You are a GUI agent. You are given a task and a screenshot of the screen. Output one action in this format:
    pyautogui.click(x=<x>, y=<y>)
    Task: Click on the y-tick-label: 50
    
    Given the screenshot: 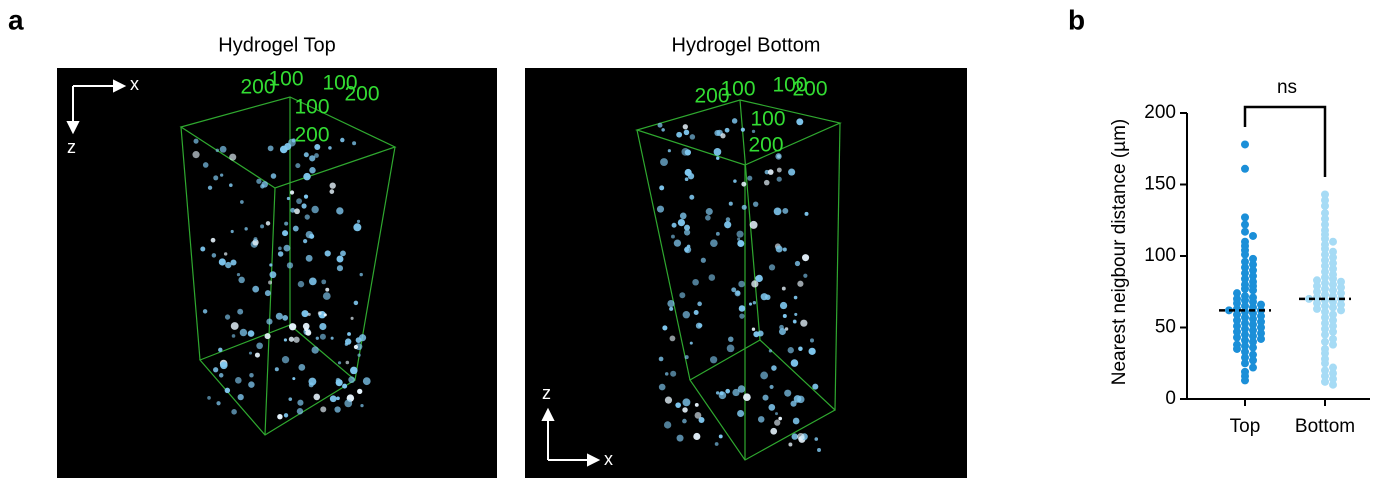 What is the action you would take?
    pyautogui.click(x=1165, y=327)
    